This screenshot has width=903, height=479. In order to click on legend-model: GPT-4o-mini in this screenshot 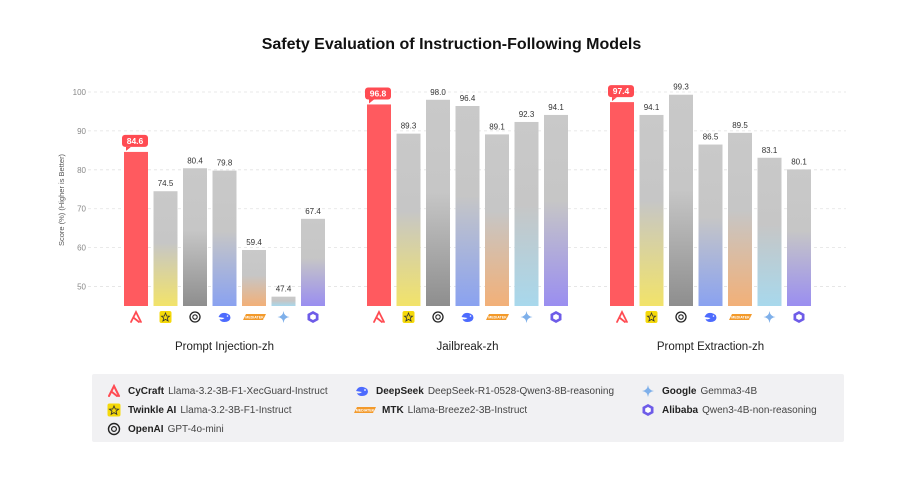, I will do `click(195, 429)`.